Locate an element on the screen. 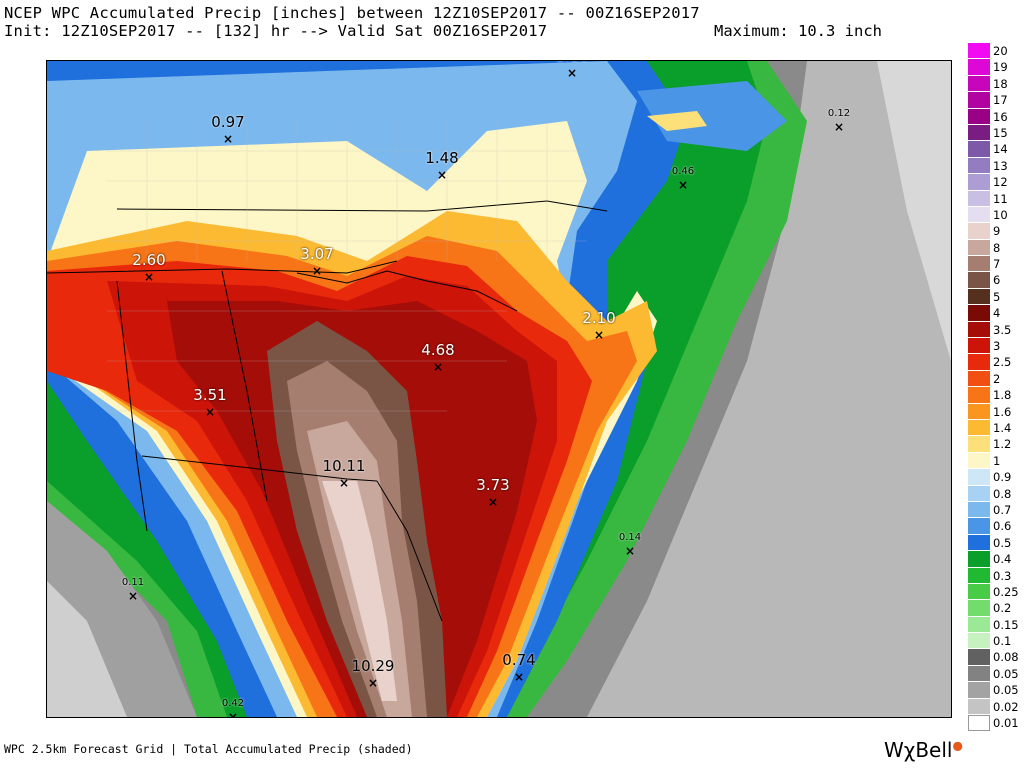 The height and width of the screenshot is (768, 1024). legend-entry: 2.5 is located at coordinates (994, 362).